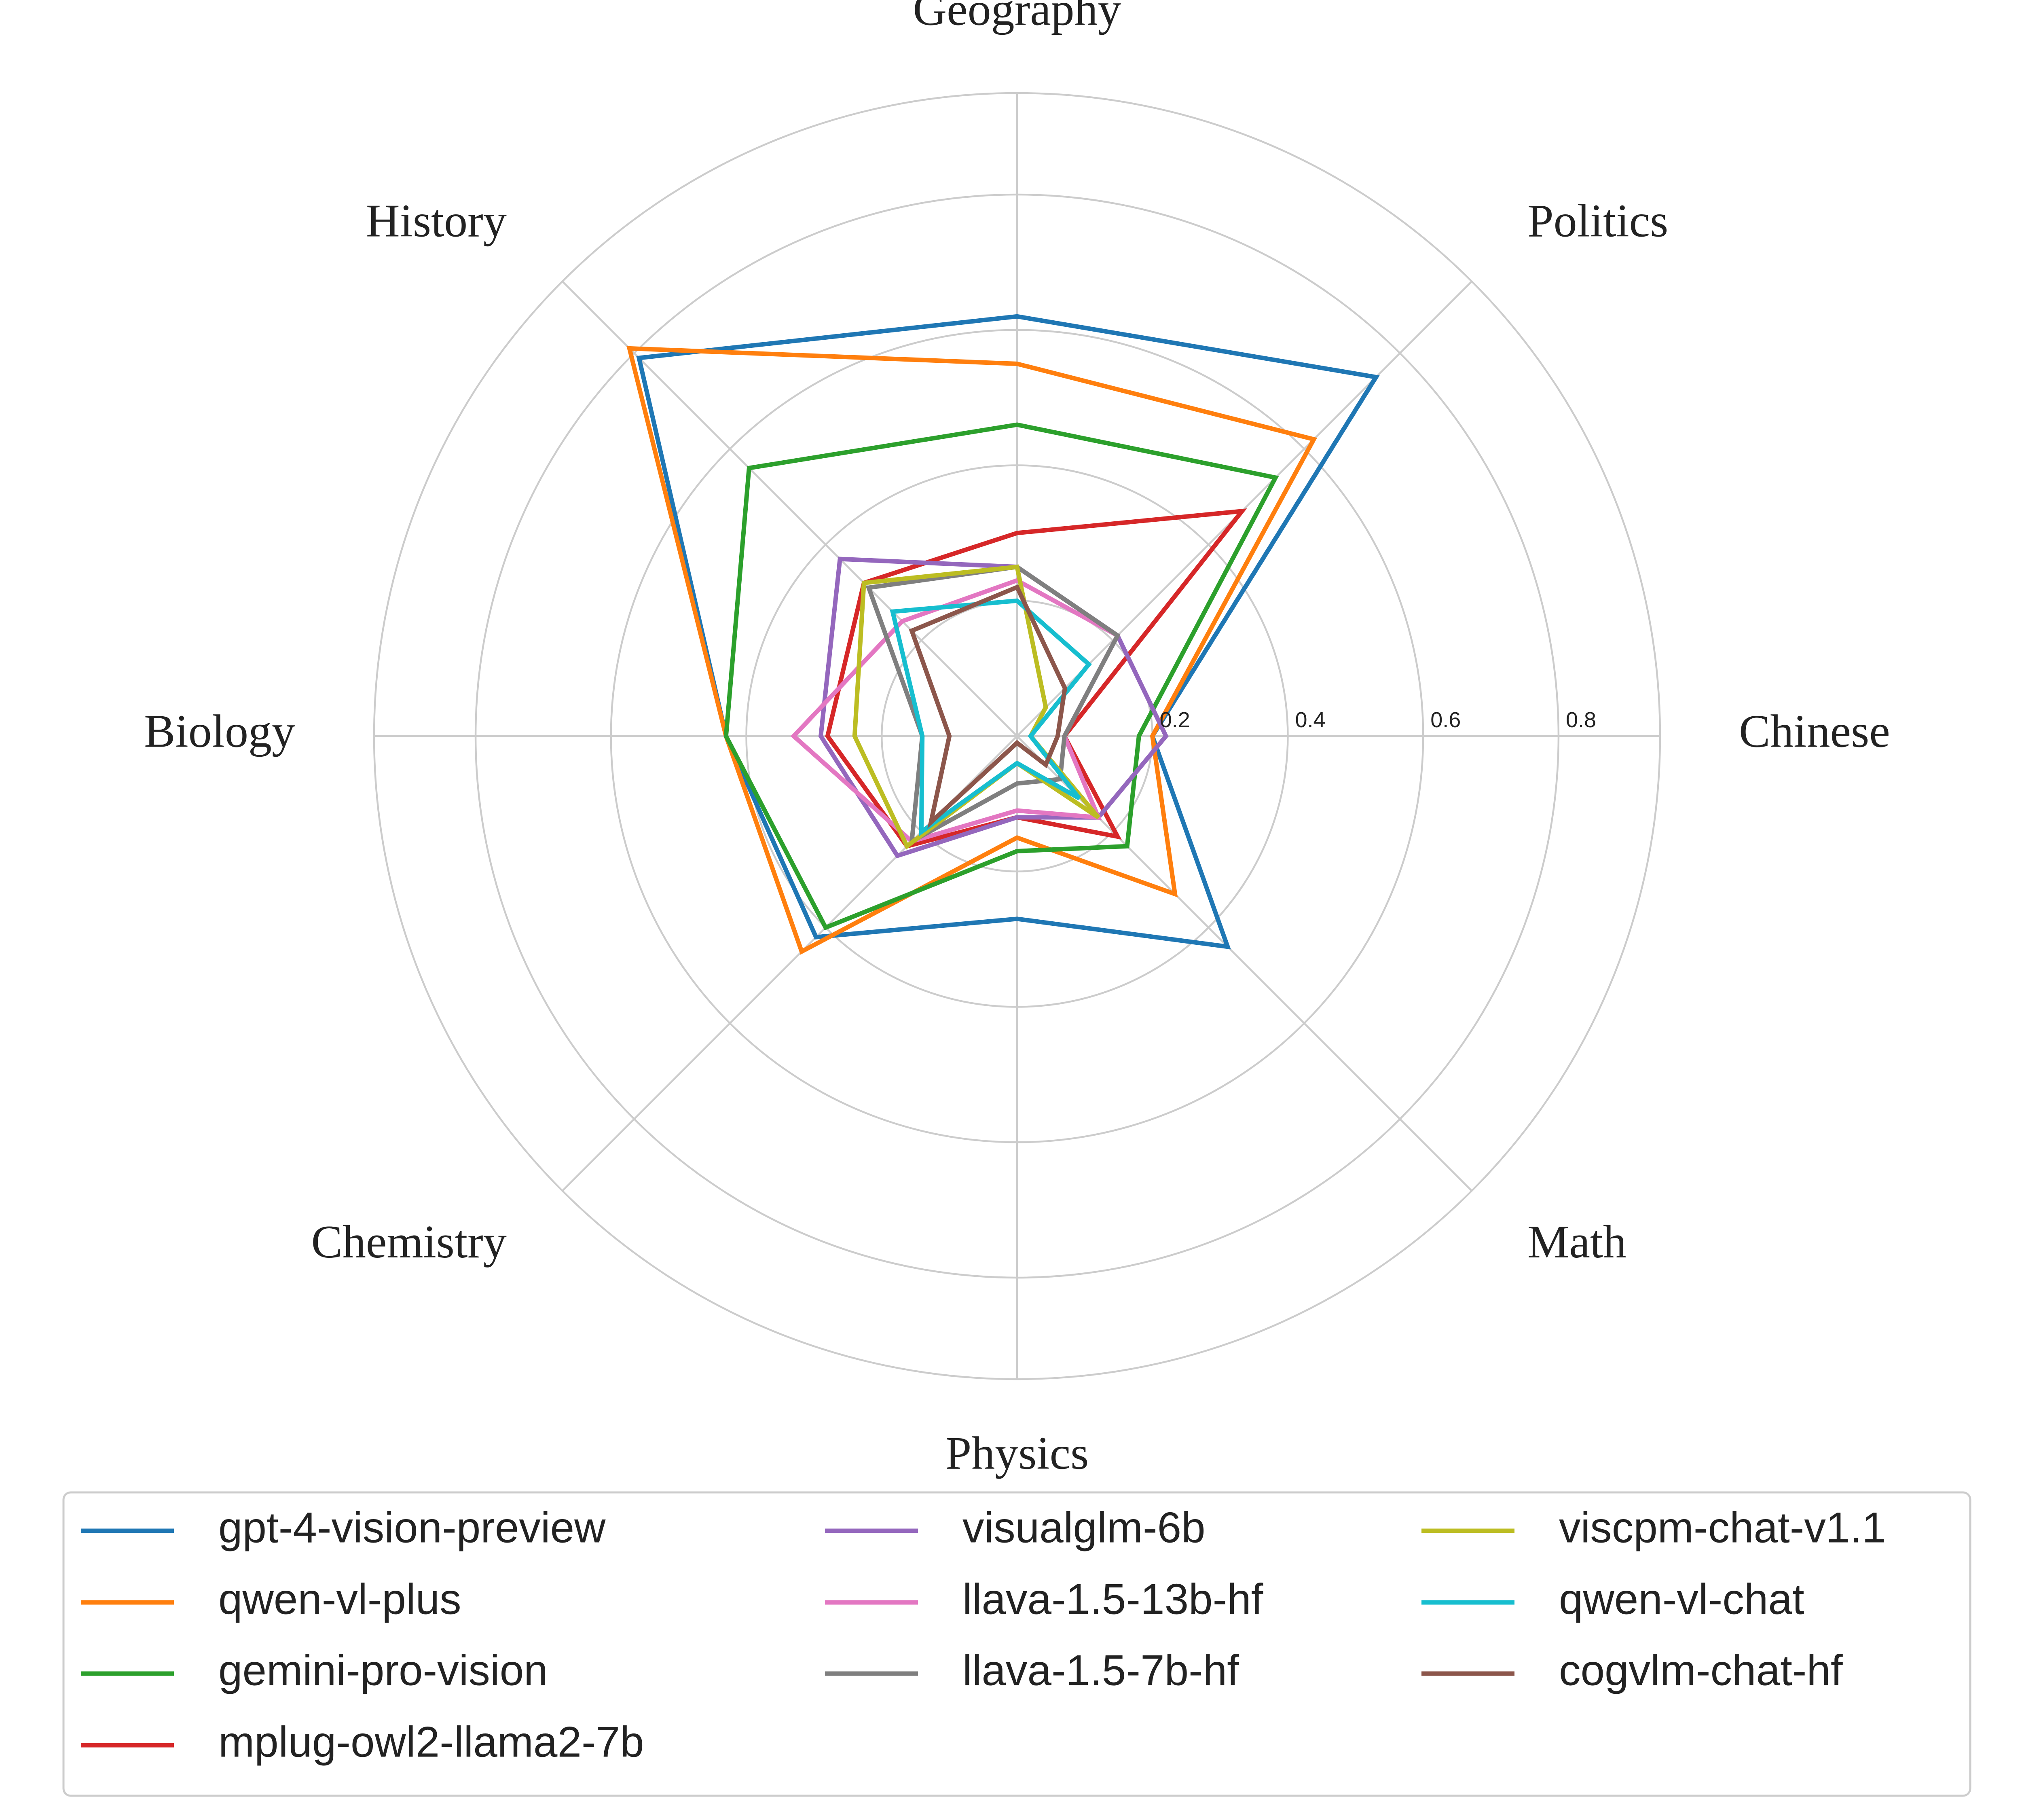 The image size is (2022, 1820). I want to click on legend-label-llava-1.5-7b-hf: llava-1.5-7b-hf, so click(1100, 1670).